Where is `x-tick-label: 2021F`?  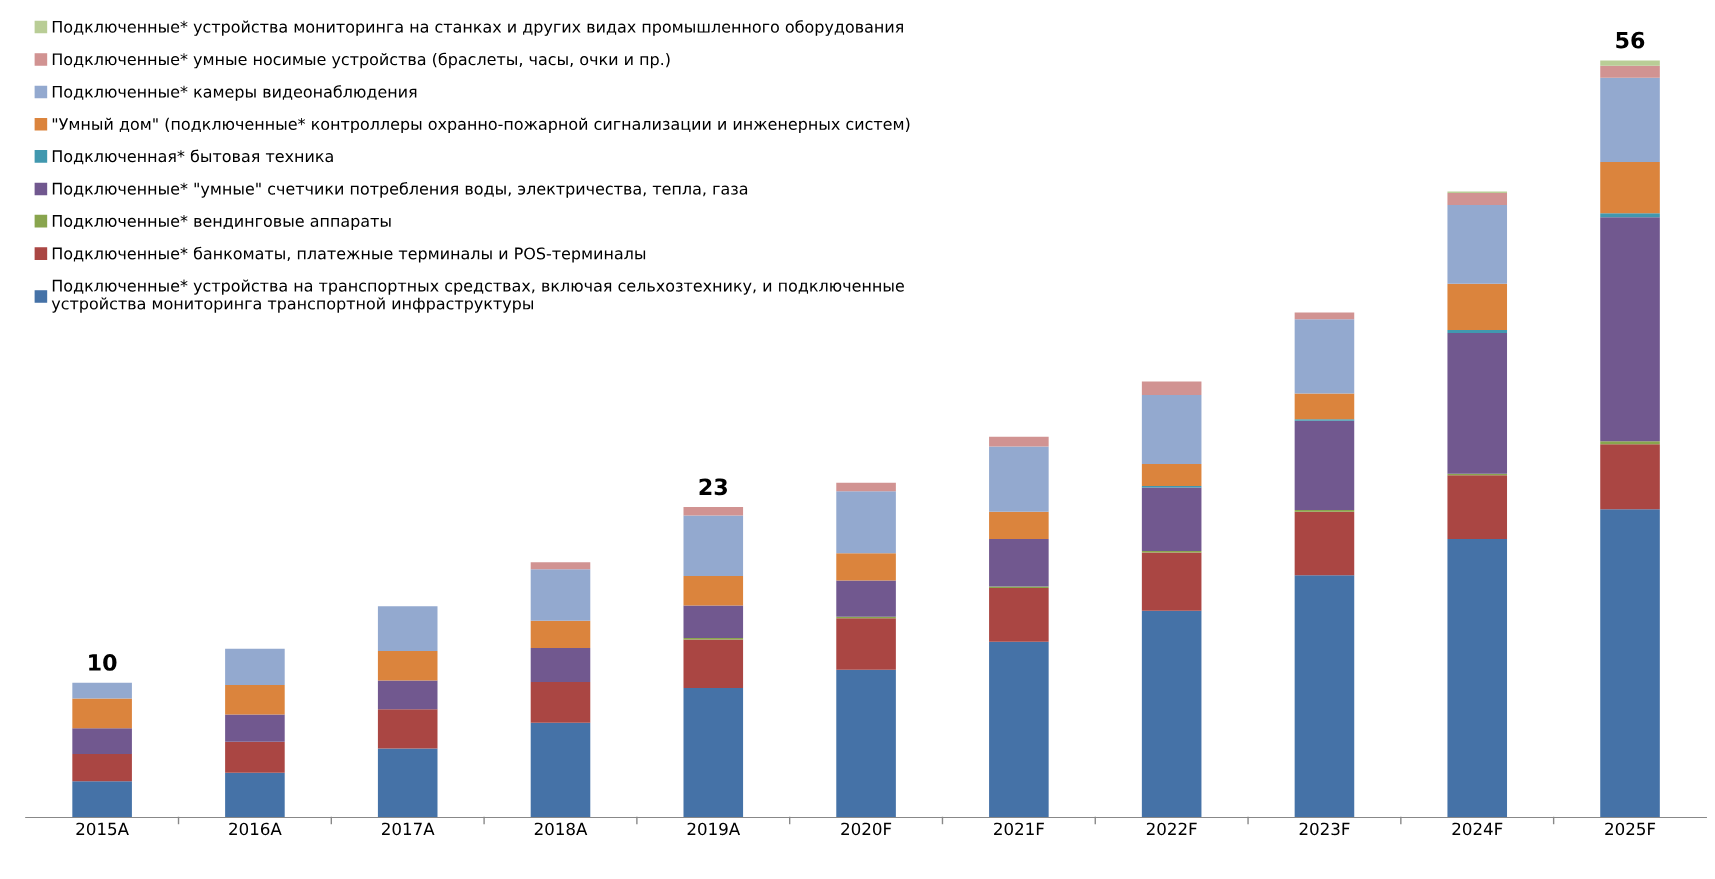 x-tick-label: 2021F is located at coordinates (1019, 829).